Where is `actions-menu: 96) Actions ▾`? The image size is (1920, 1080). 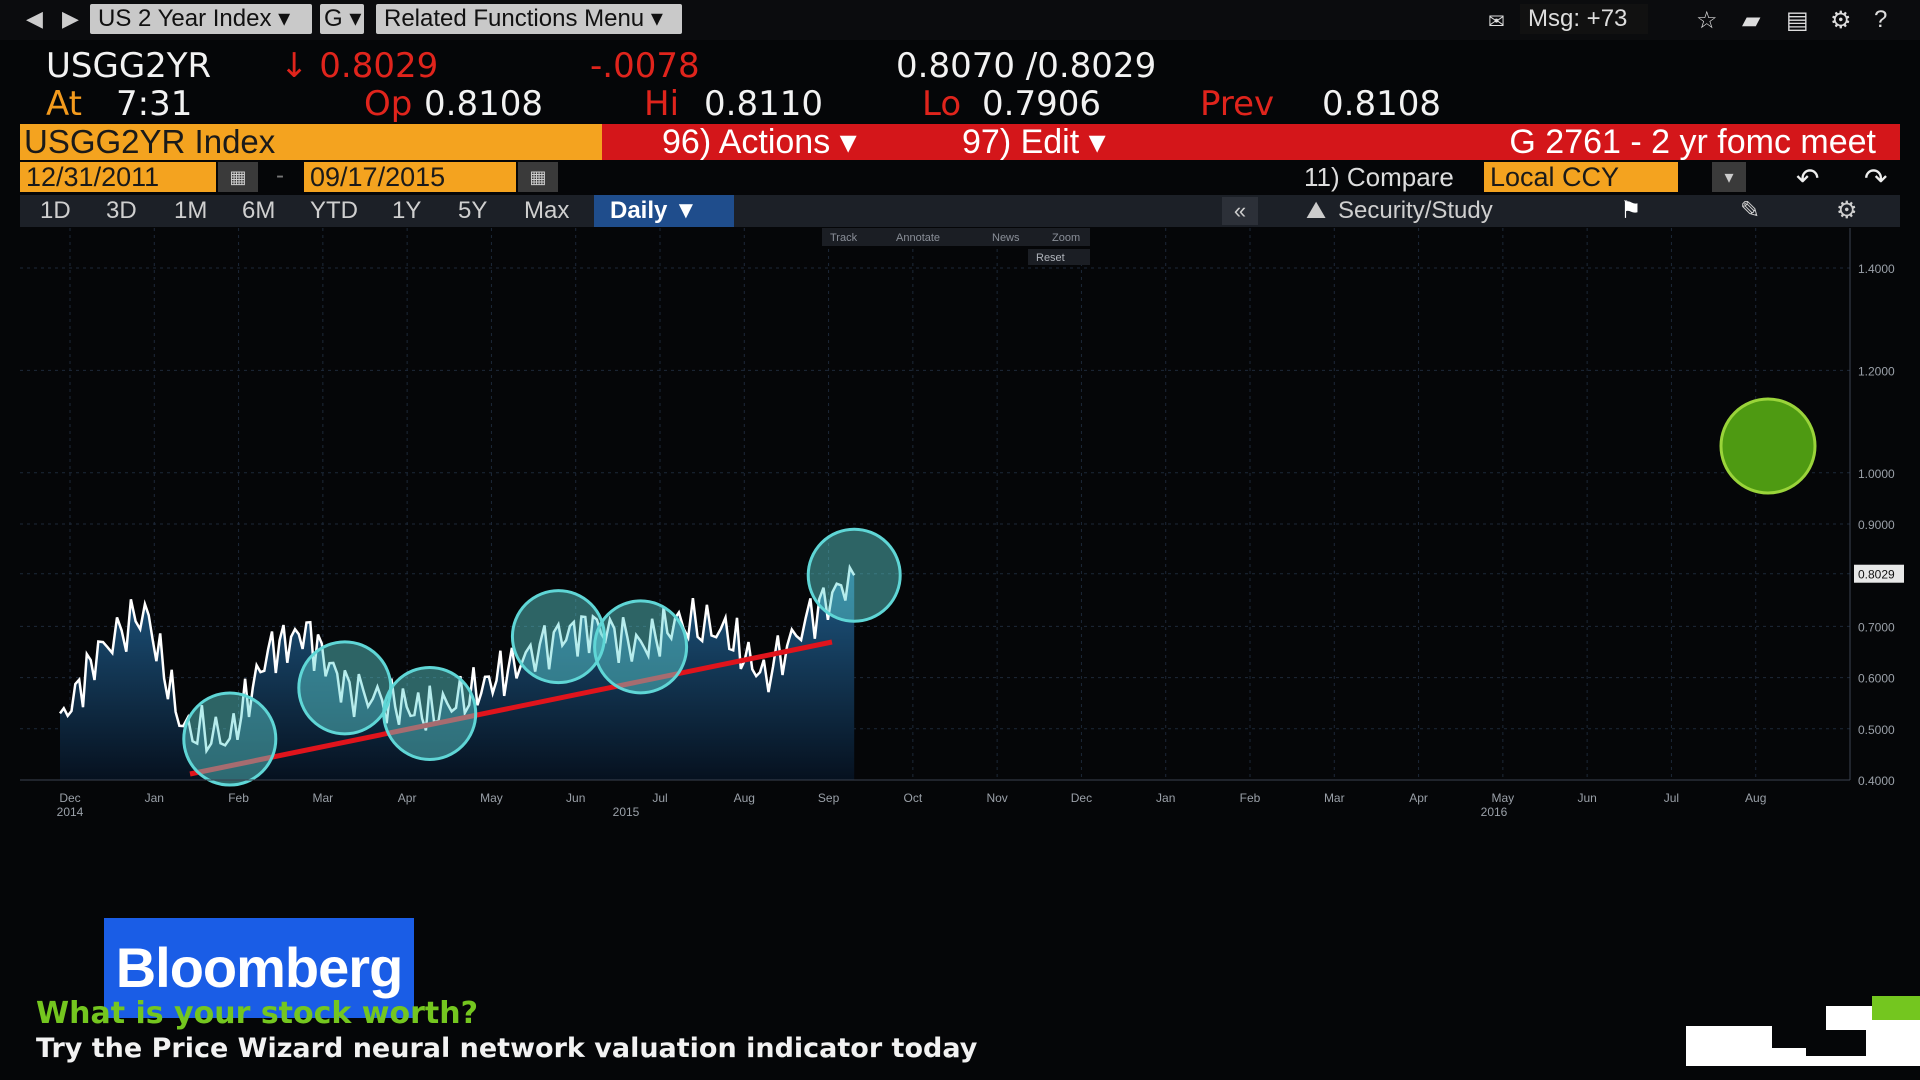
actions-menu: 96) Actions ▾ is located at coordinates (759, 142).